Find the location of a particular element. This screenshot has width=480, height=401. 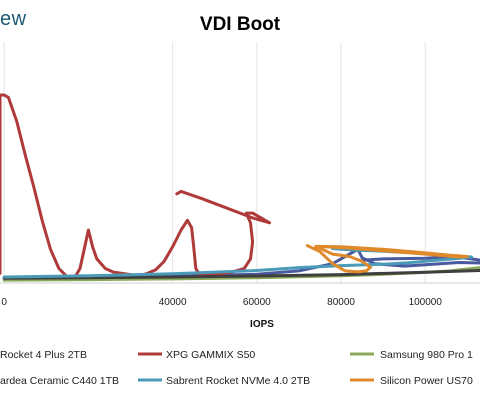

legend-entry: XPG GAMMIX S50 is located at coordinates (210, 355).